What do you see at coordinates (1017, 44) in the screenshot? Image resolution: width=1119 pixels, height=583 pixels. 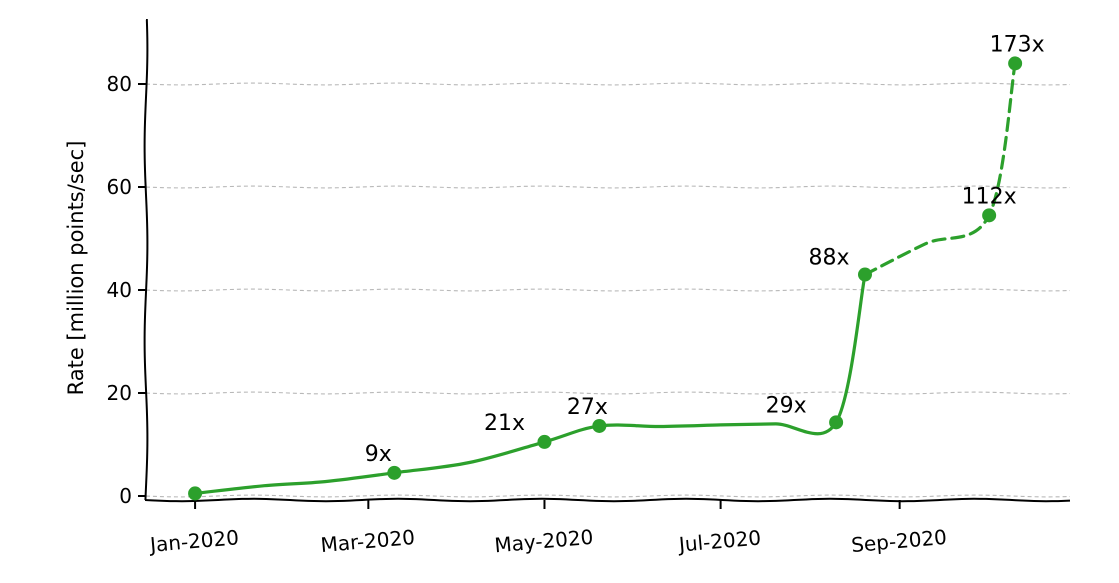 I see `point-label: 173x` at bounding box center [1017, 44].